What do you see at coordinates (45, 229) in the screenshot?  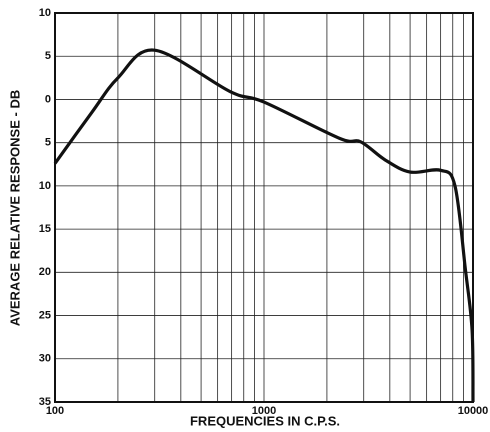 I see `y-tick-label: 15` at bounding box center [45, 229].